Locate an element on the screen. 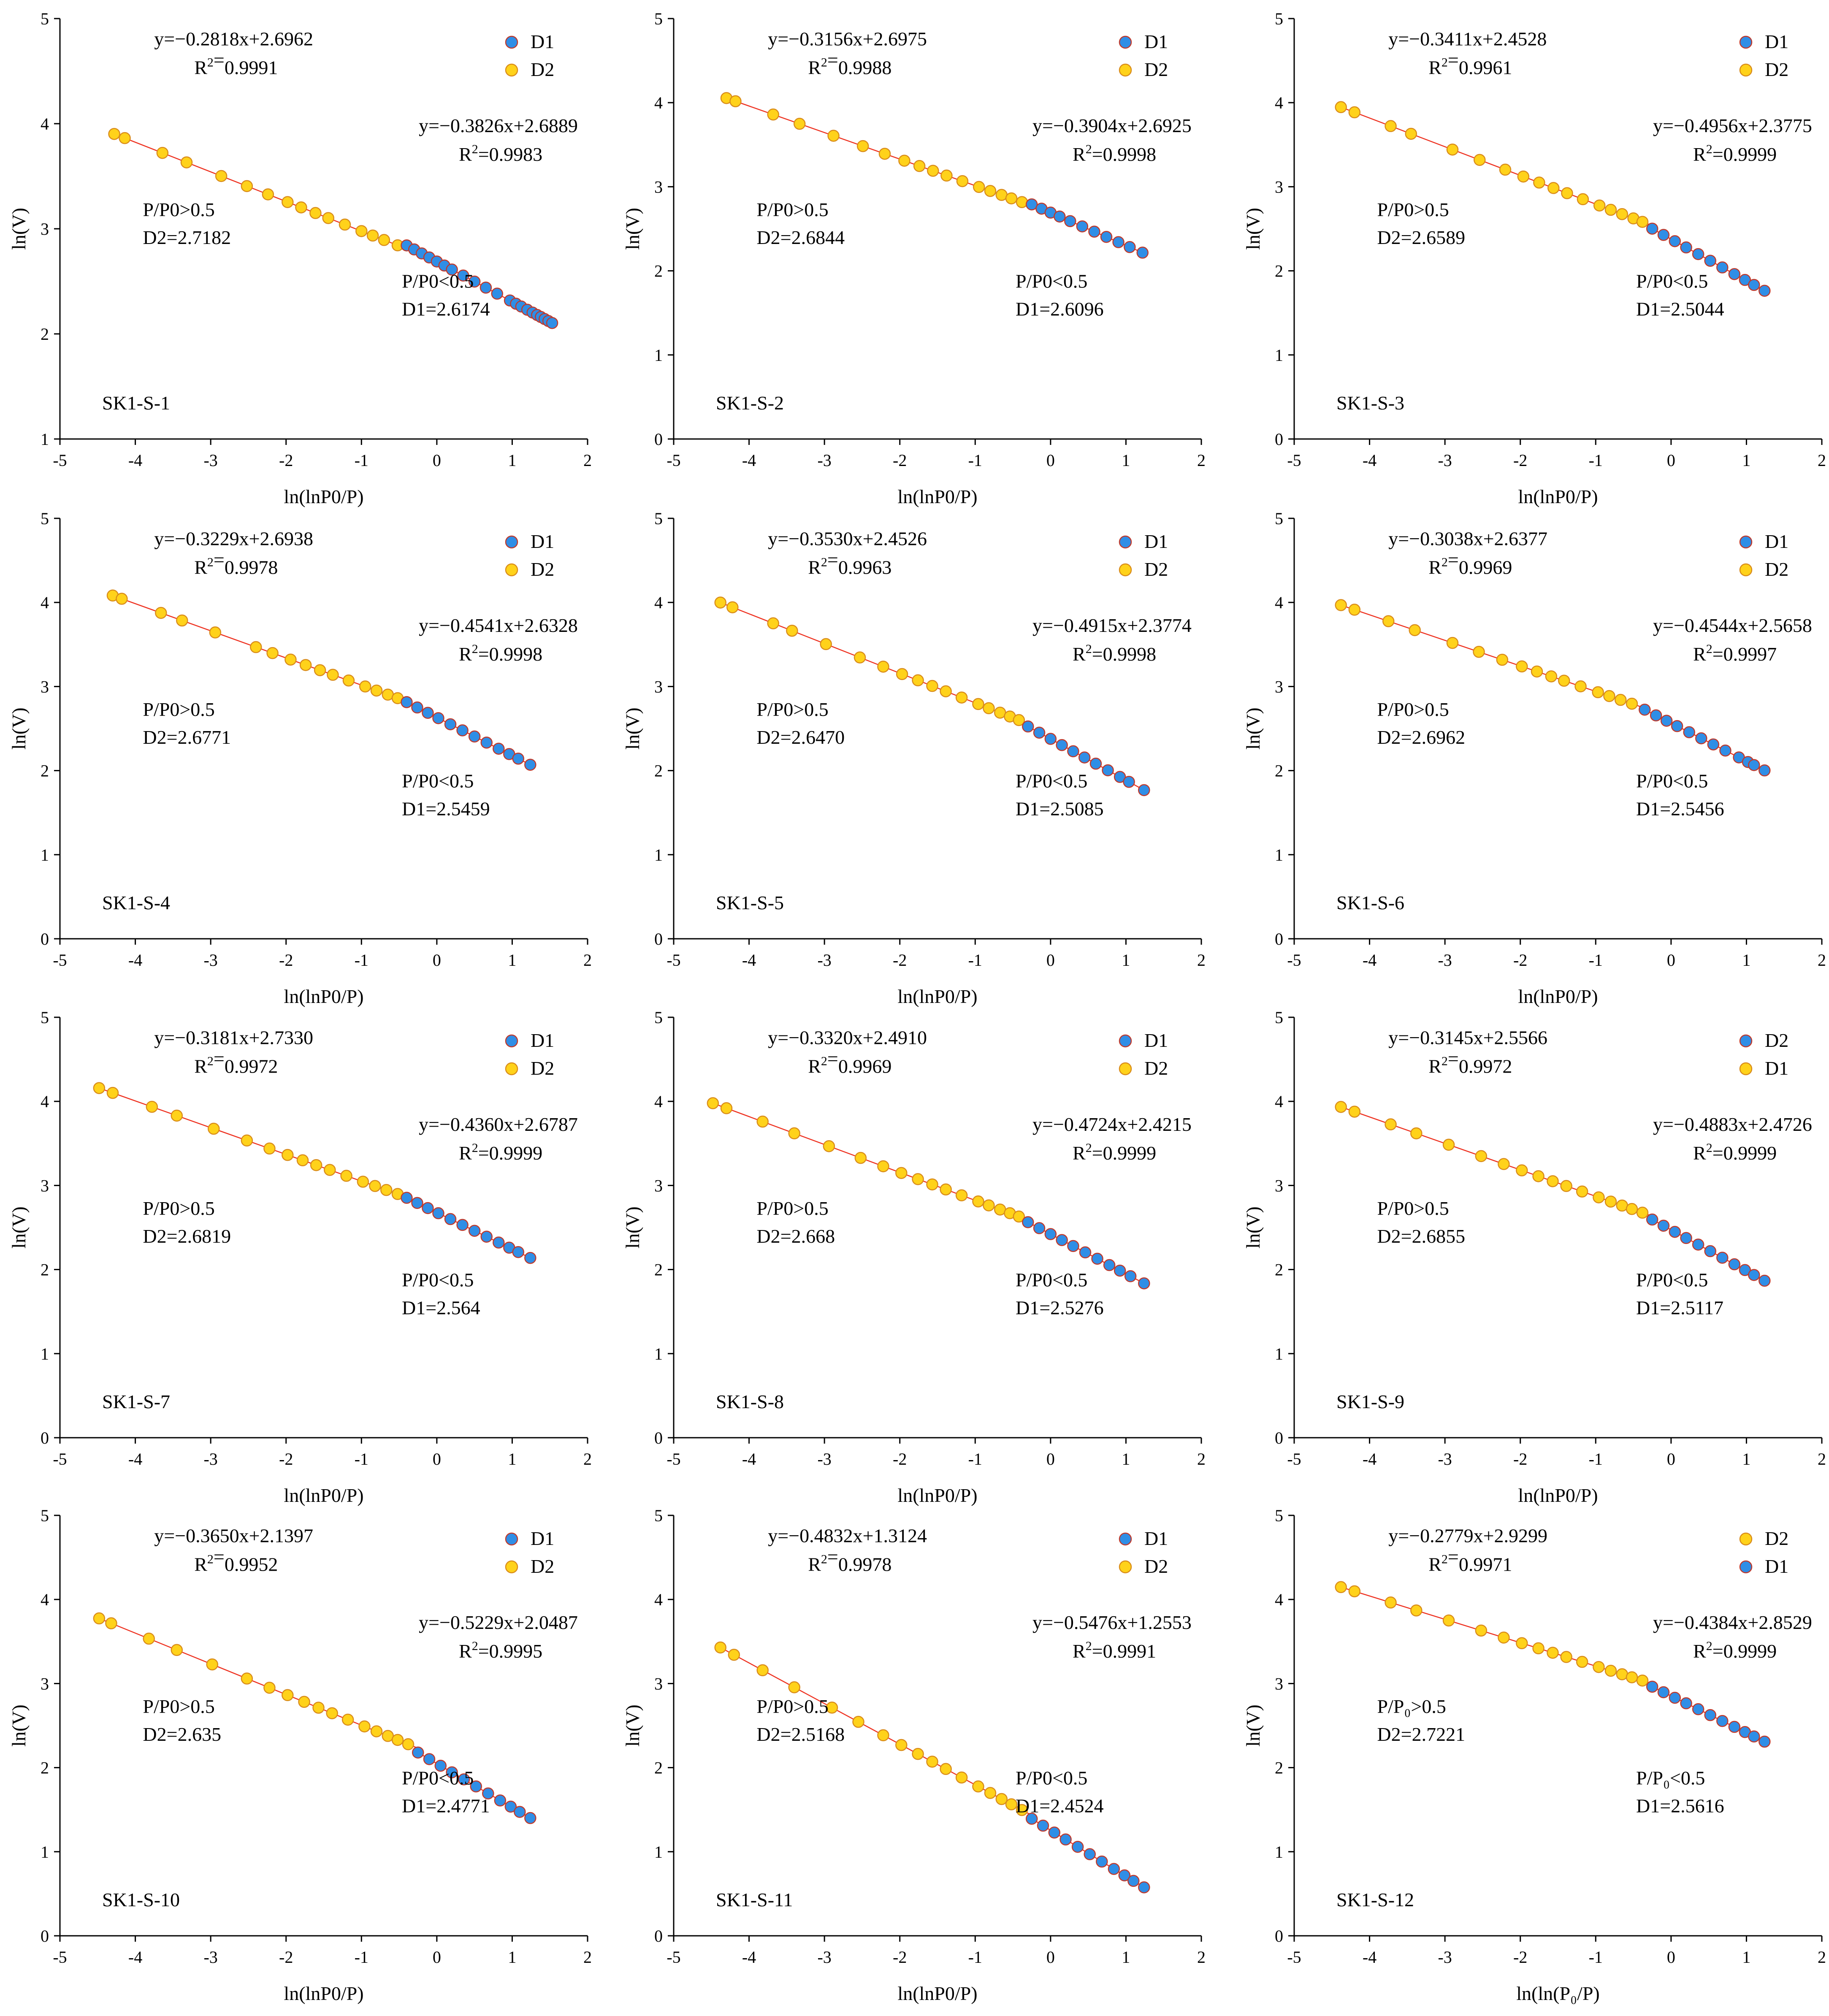  fractal-dimension-d1: D1=2.5085 is located at coordinates (1060, 808).